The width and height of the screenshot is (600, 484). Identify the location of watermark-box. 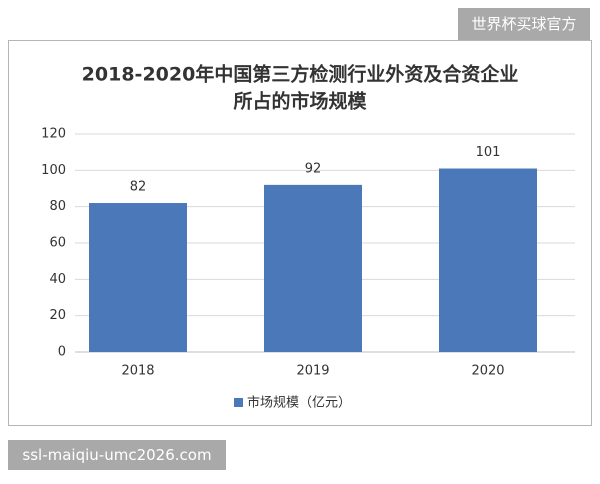
(524, 24).